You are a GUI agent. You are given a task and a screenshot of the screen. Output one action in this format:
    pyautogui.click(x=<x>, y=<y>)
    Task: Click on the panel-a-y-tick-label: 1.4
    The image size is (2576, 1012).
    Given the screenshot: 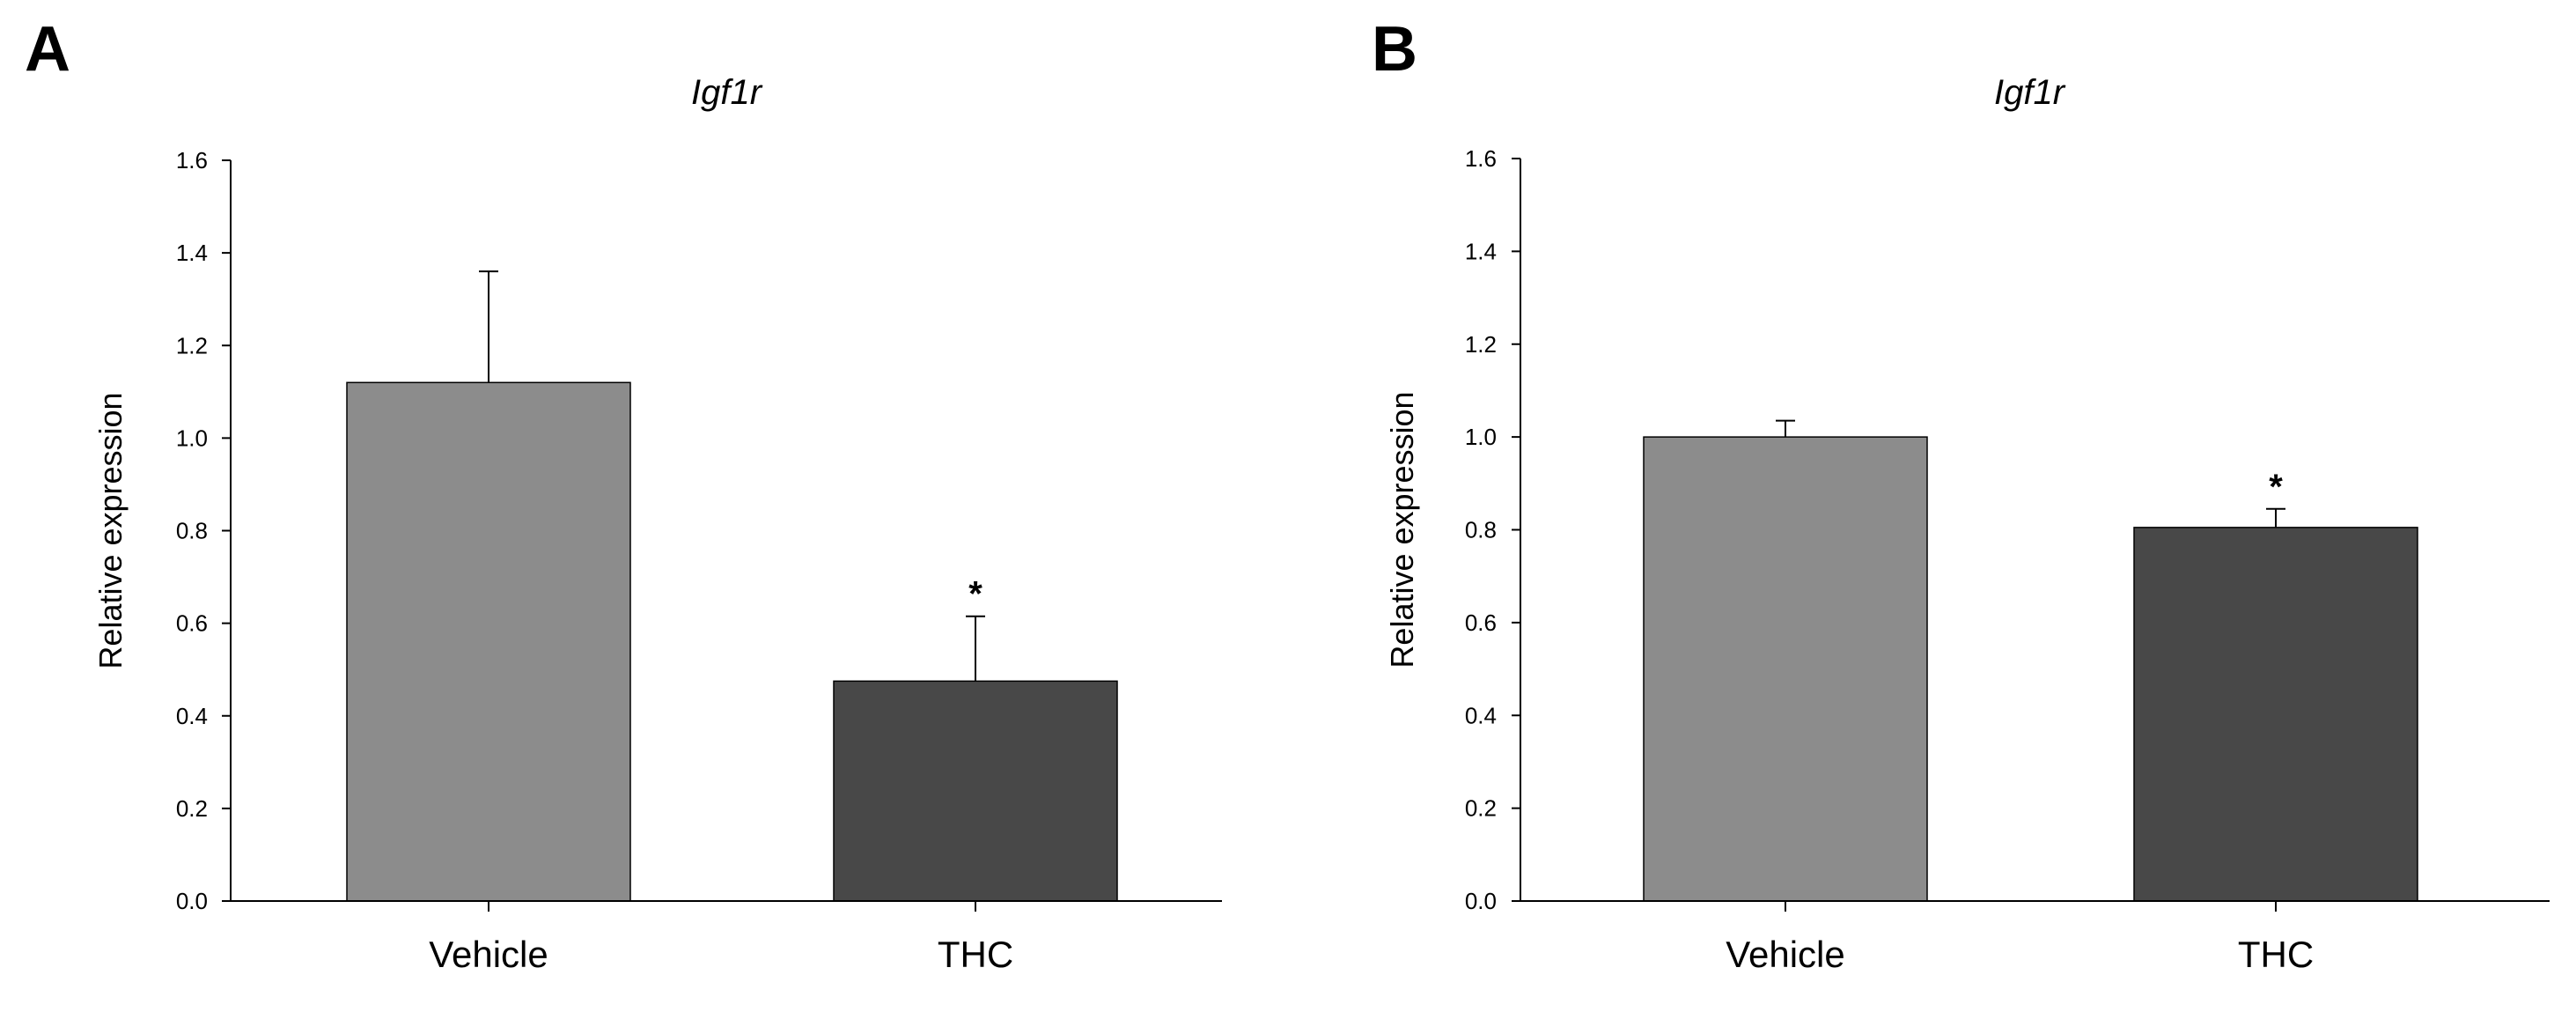 What is the action you would take?
    pyautogui.click(x=192, y=253)
    